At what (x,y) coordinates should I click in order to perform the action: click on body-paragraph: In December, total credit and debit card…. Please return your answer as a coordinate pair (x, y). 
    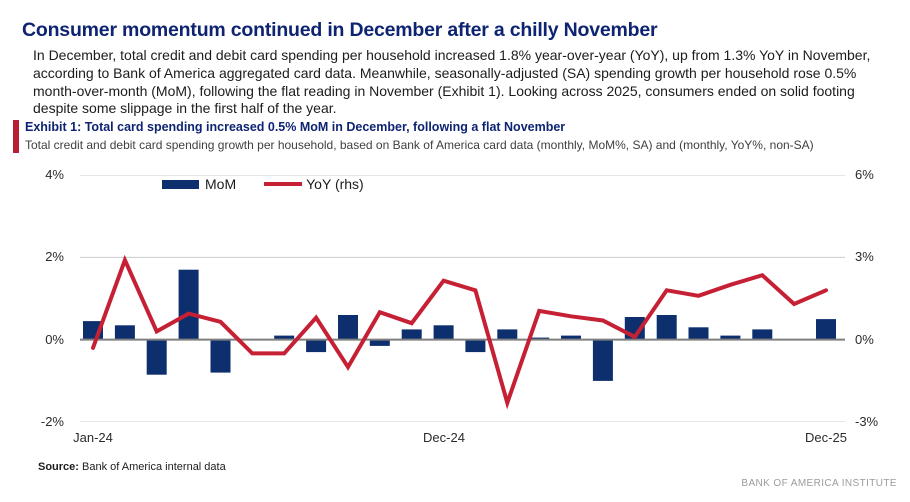
    Looking at the image, I should click on (452, 82).